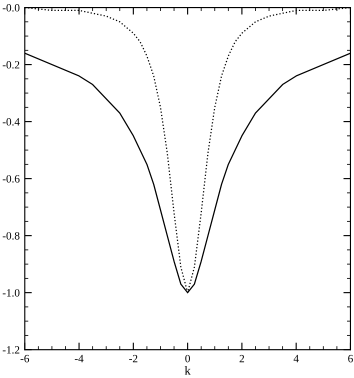  I want to click on y-tick-label: -1.0, so click(11, 293).